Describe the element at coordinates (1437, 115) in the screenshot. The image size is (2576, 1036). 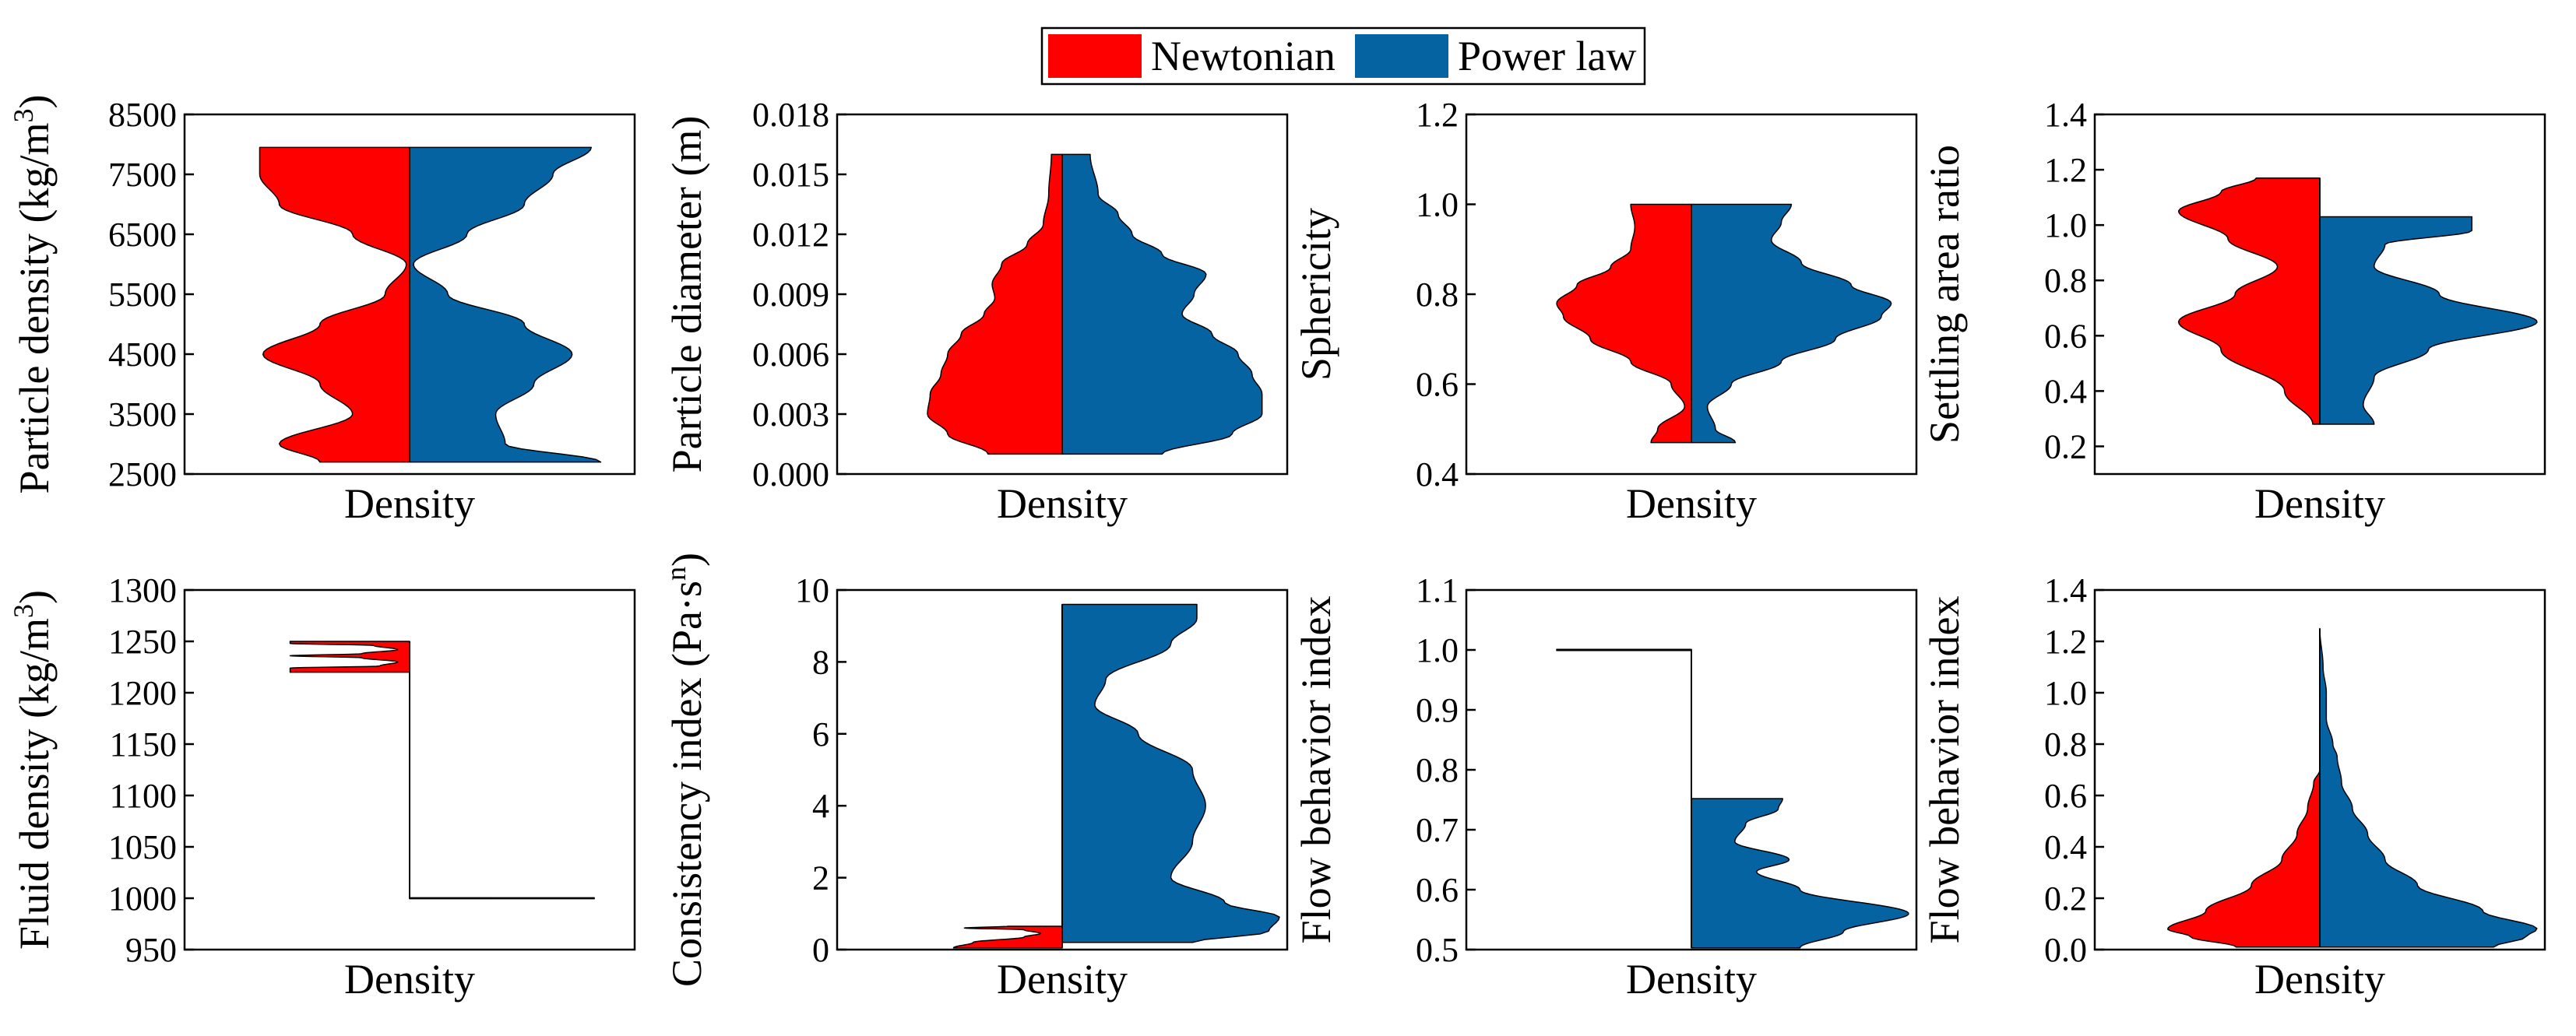
I see `y-tick-label-3-4: 1.2` at that location.